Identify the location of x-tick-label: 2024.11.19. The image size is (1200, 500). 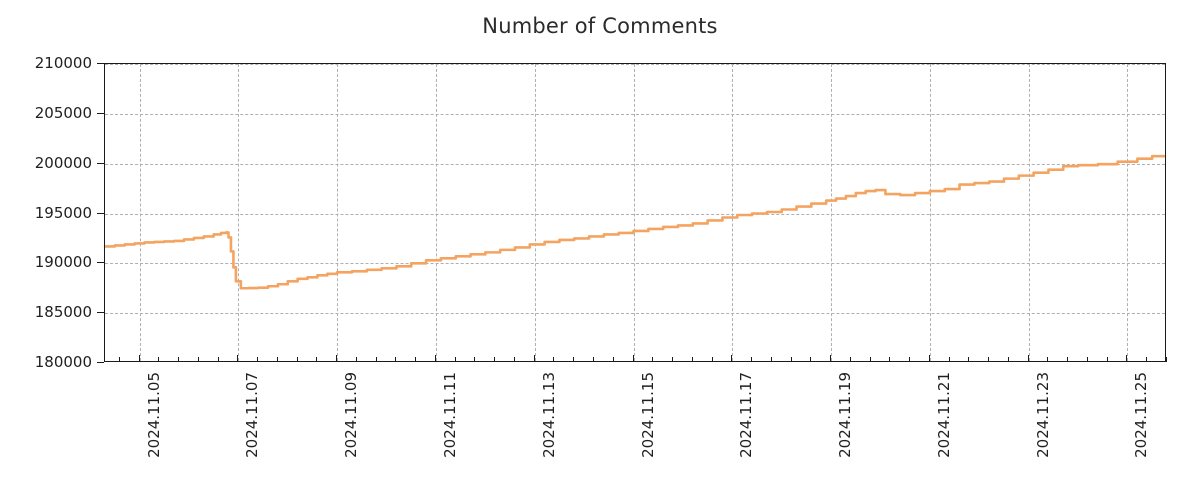
(845, 415).